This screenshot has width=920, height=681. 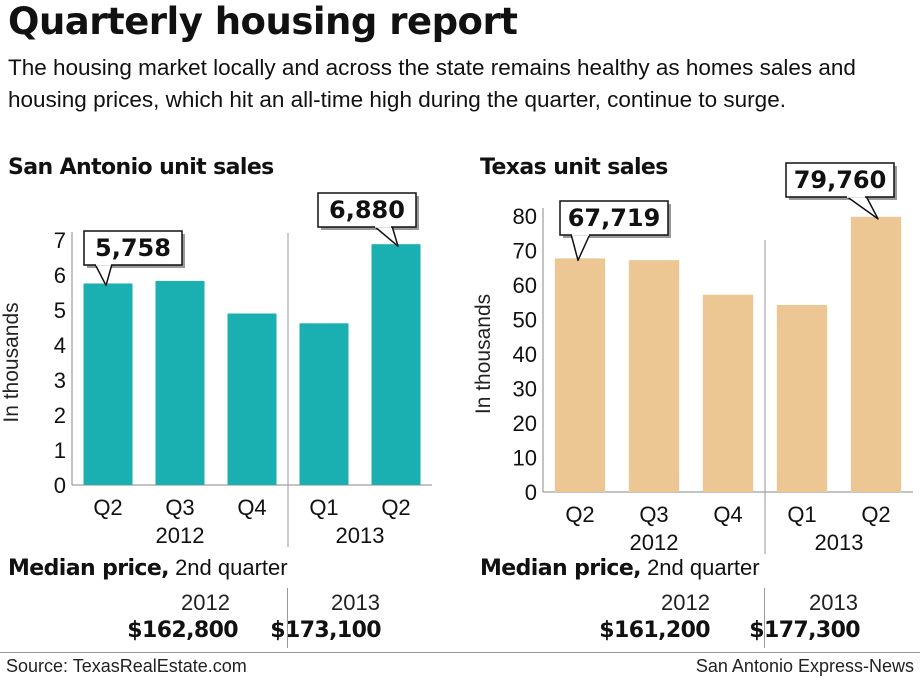 I want to click on median-price-2013-texas: $177,300, so click(x=804, y=630).